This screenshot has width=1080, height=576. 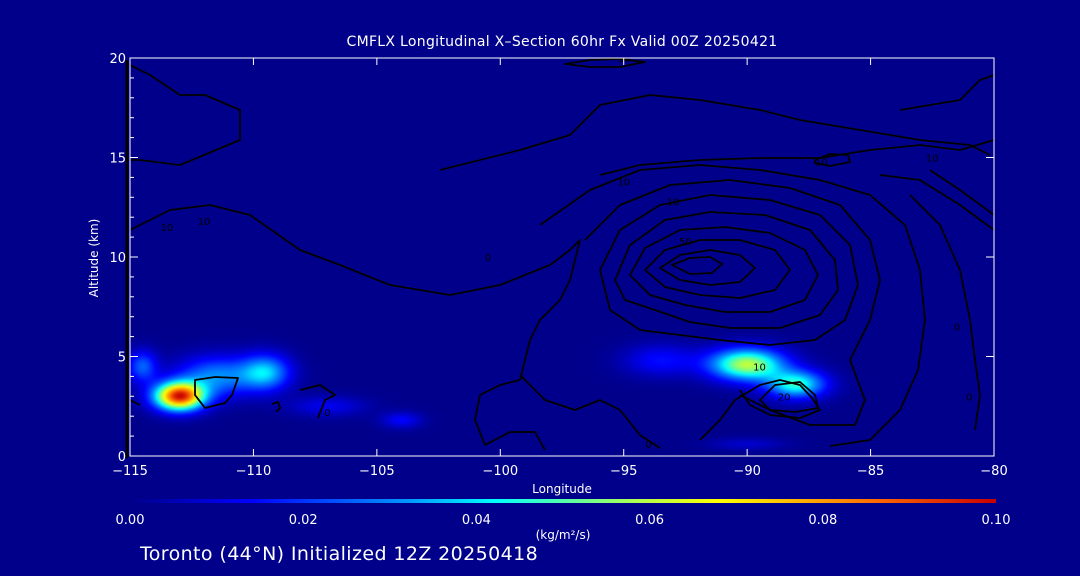 What do you see at coordinates (623, 471) in the screenshot?
I see `x-tick-label: −95` at bounding box center [623, 471].